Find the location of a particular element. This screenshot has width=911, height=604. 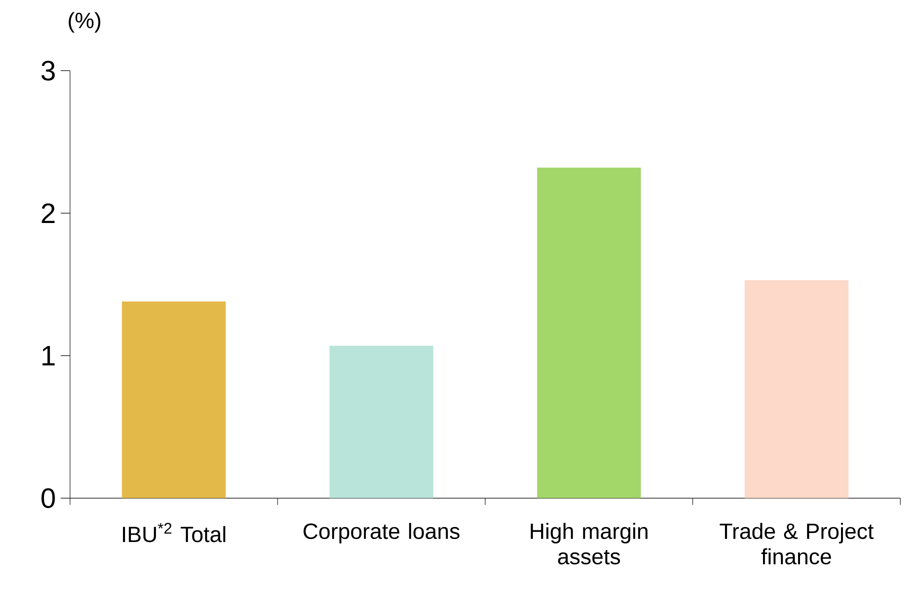

y-axis-title: (%) is located at coordinates (84, 22).